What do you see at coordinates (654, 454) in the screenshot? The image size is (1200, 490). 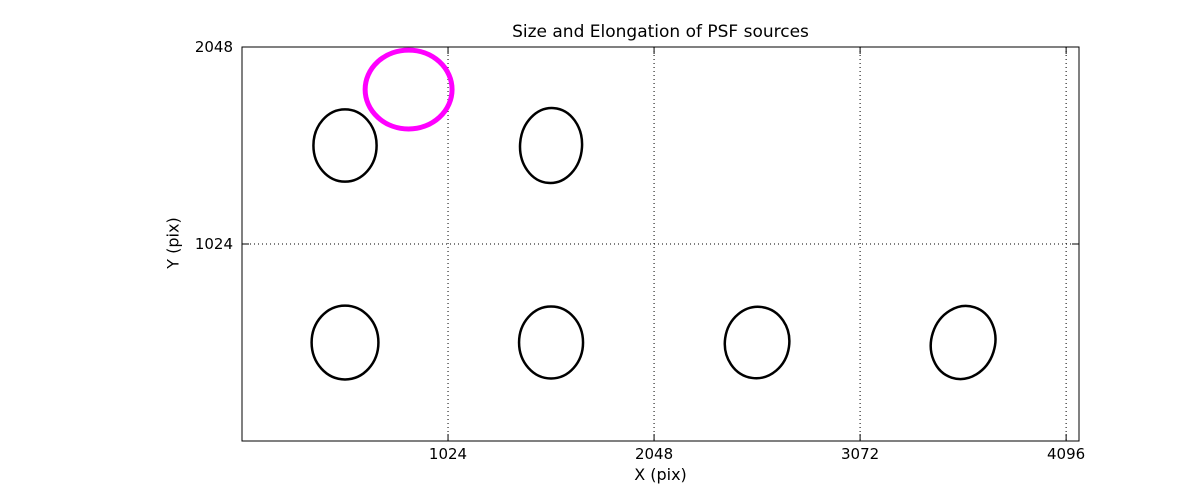 I see `x-tick-label: 2048` at bounding box center [654, 454].